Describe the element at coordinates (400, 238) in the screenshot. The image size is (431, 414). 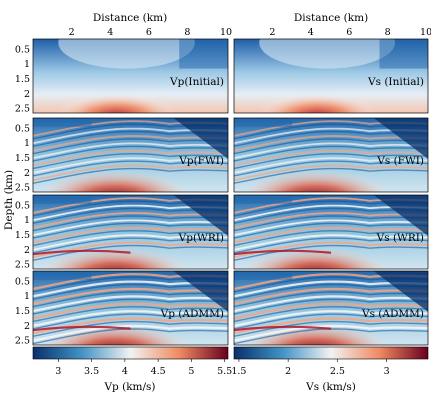
I see `panel-label: Vs (WRI)` at that location.